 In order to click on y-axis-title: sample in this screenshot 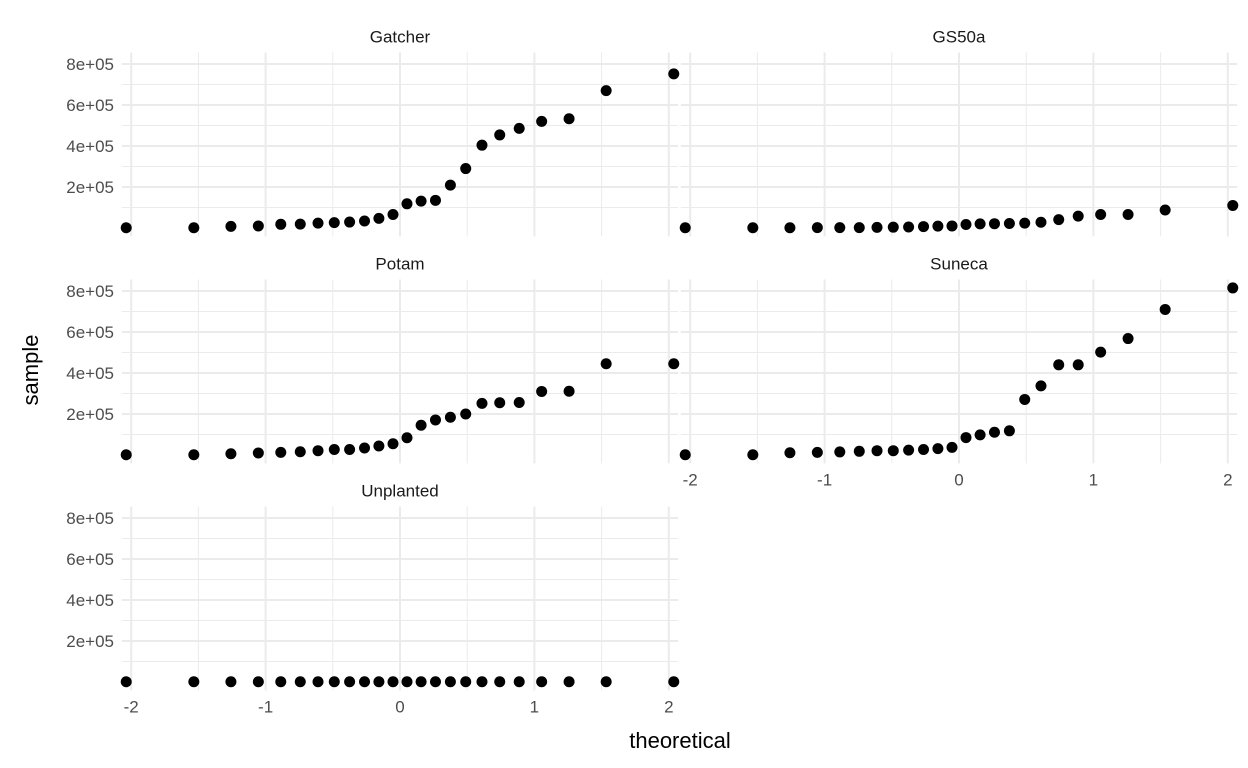, I will do `click(30, 370)`.